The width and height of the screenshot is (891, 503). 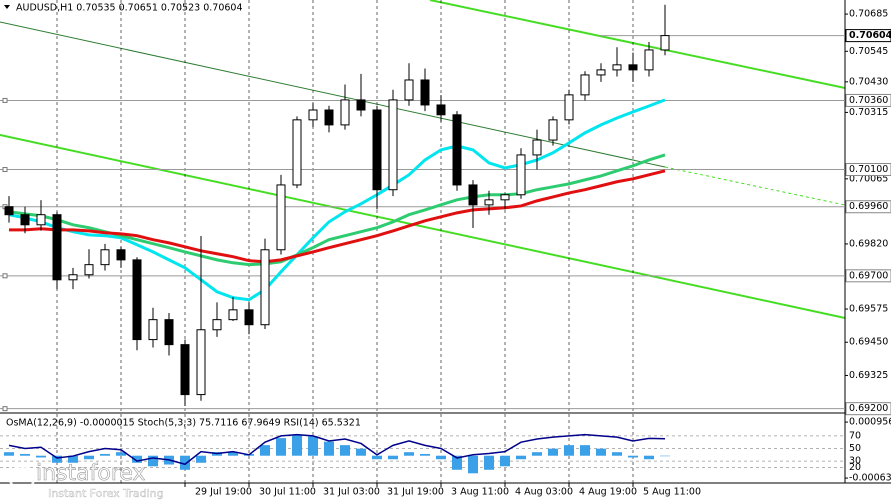 I want to click on y-tick-label: 0.70545, so click(x=868, y=51).